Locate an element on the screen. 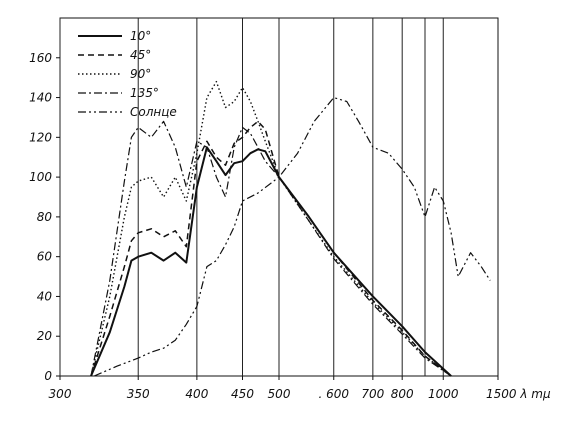 The width and height of the screenshot is (569, 421). legend: 10° 45° 90° 135° Солнце is located at coordinates (127, 74).